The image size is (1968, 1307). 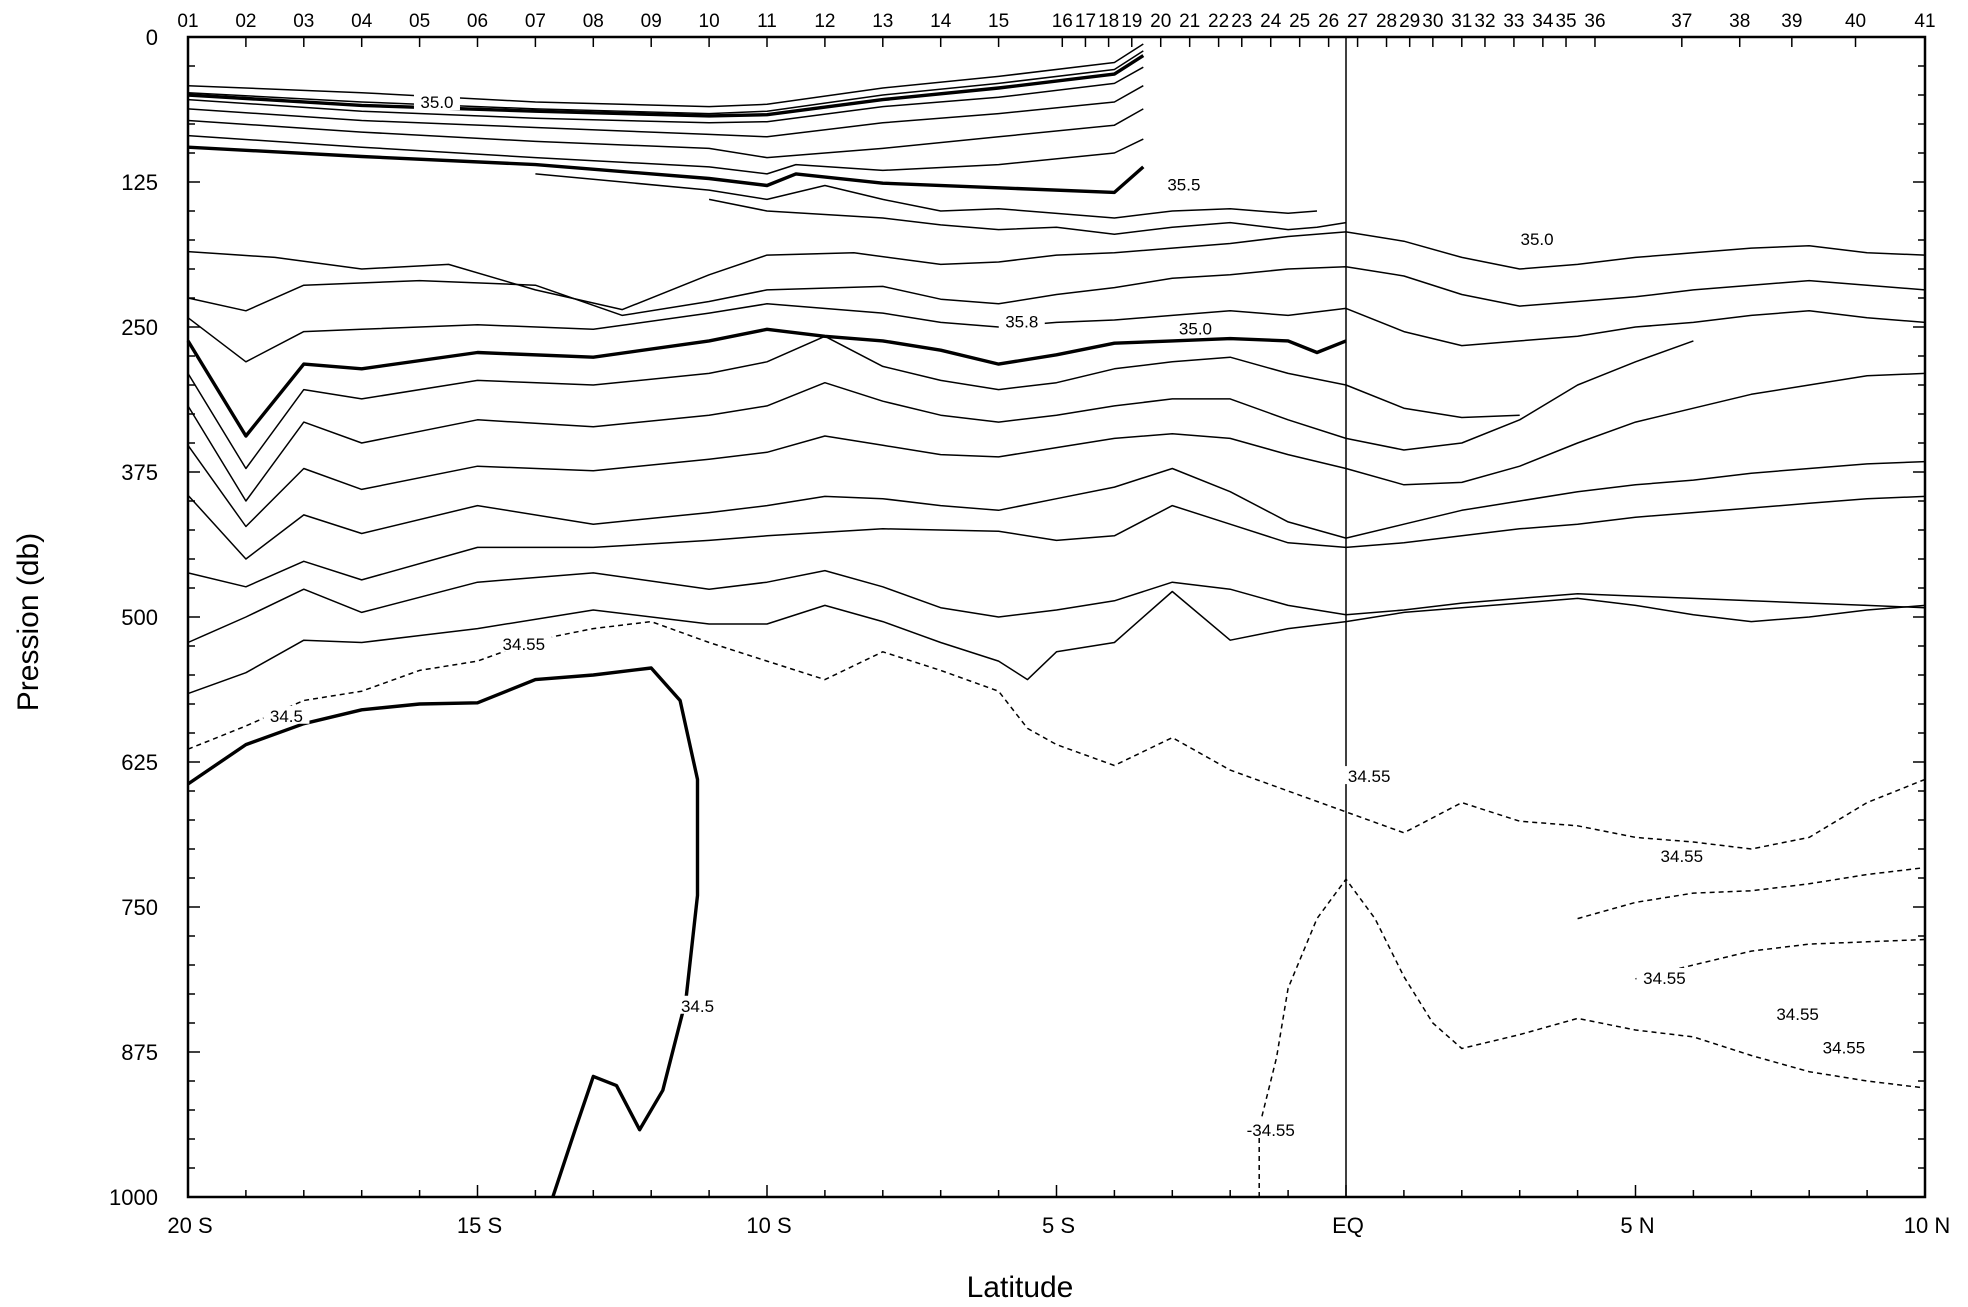 What do you see at coordinates (139, 617) in the screenshot?
I see `y-tick-label: 500` at bounding box center [139, 617].